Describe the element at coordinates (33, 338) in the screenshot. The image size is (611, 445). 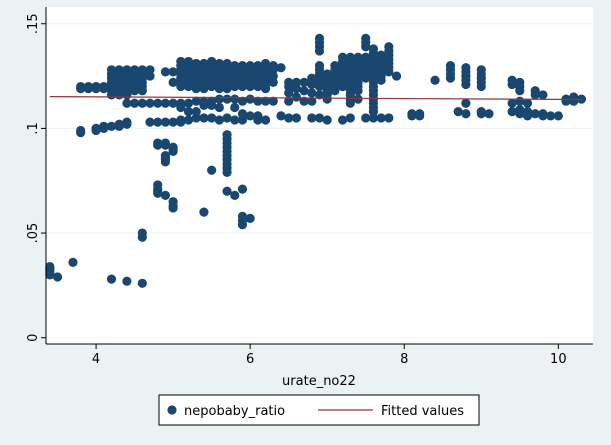
I see `y-tick-label: 0` at that location.